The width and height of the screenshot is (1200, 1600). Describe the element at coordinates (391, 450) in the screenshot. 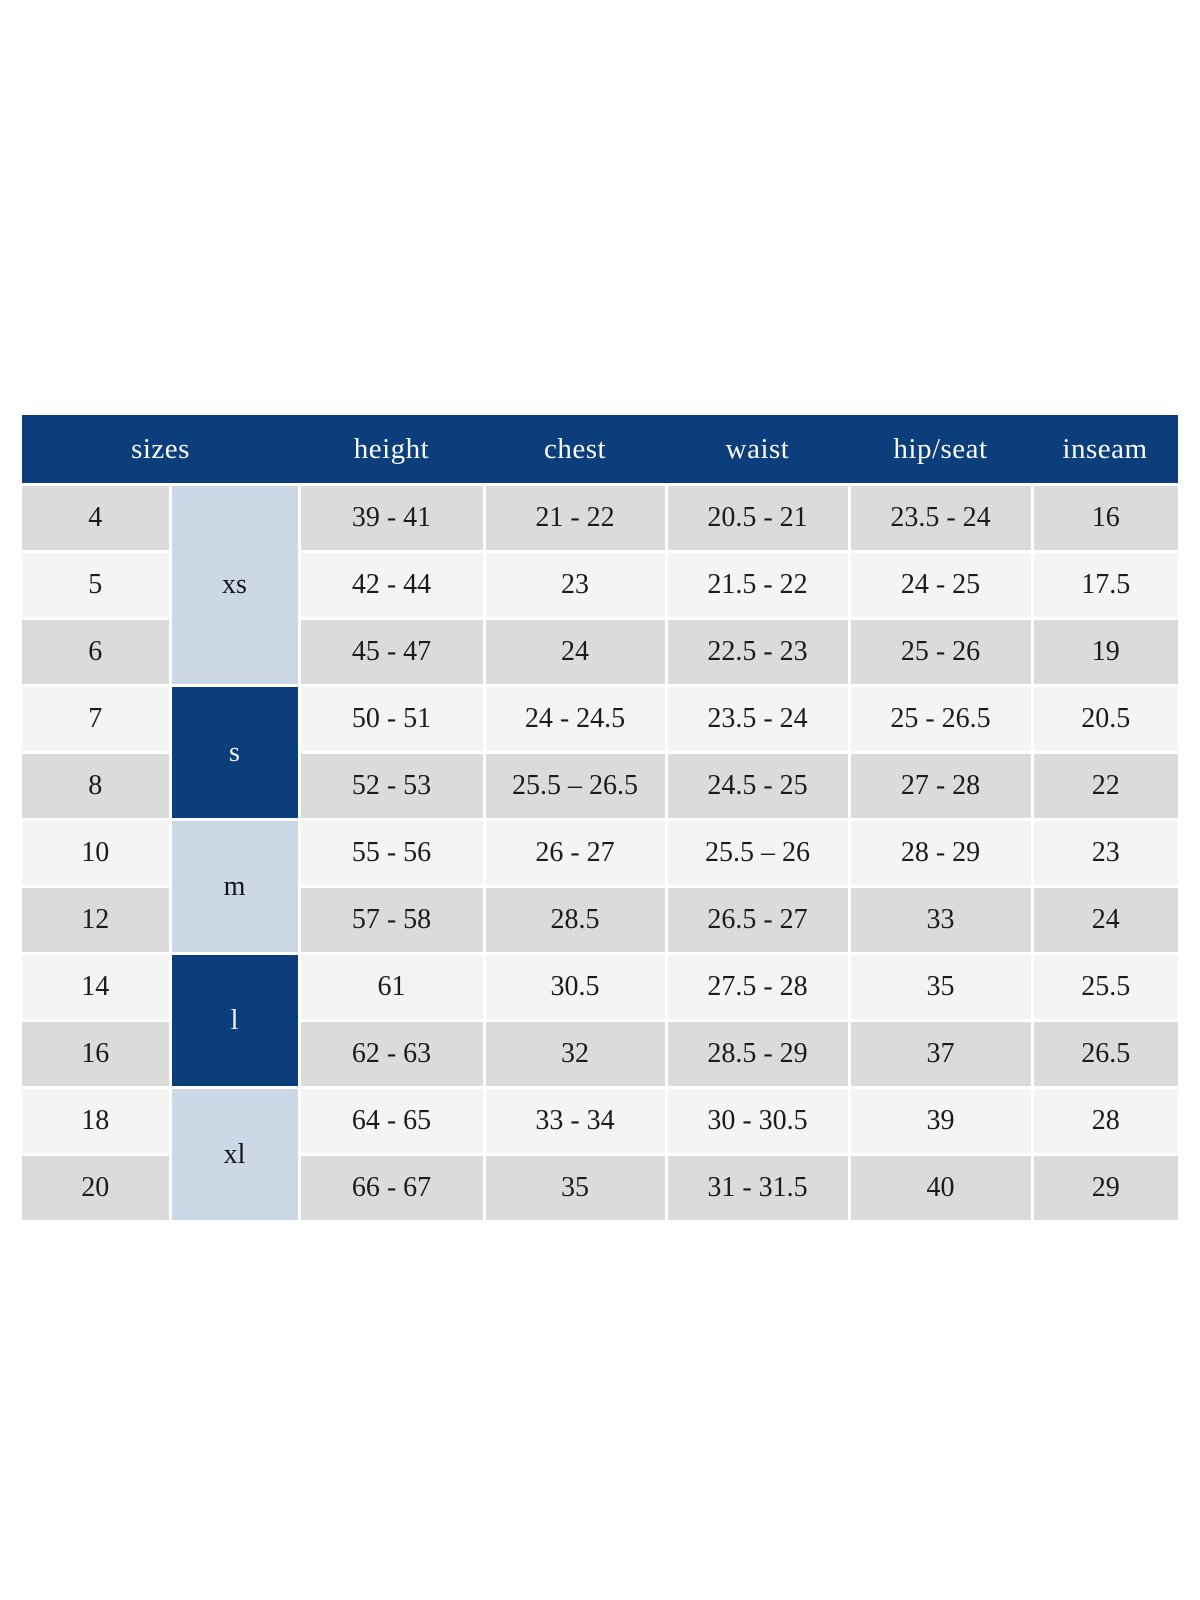

I see `column-header-height: height` at that location.